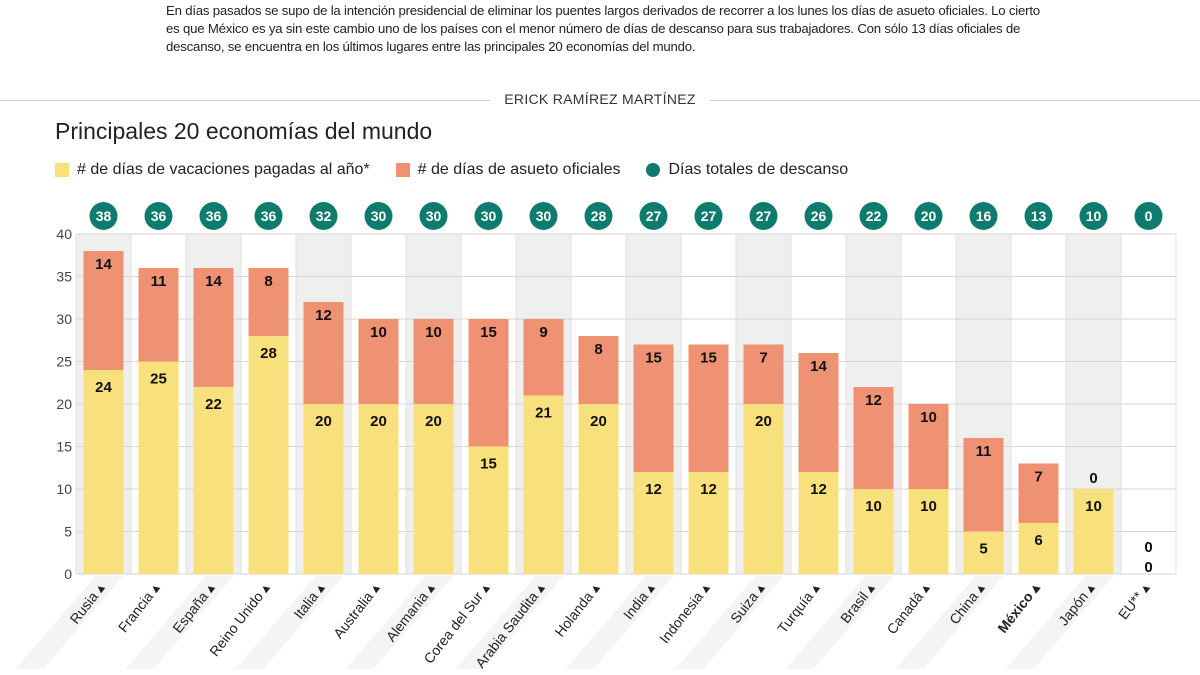 The height and width of the screenshot is (675, 1200). I want to click on x-tick-label: China ▴, so click(967, 603).